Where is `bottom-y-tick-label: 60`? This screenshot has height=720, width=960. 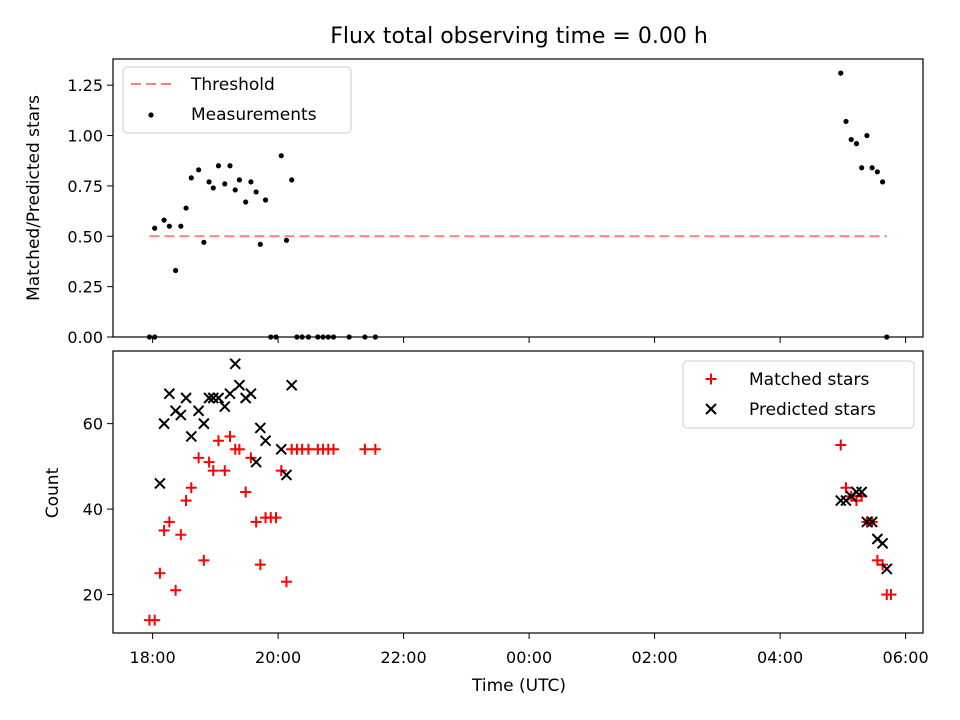
bottom-y-tick-label: 60 is located at coordinates (93, 424).